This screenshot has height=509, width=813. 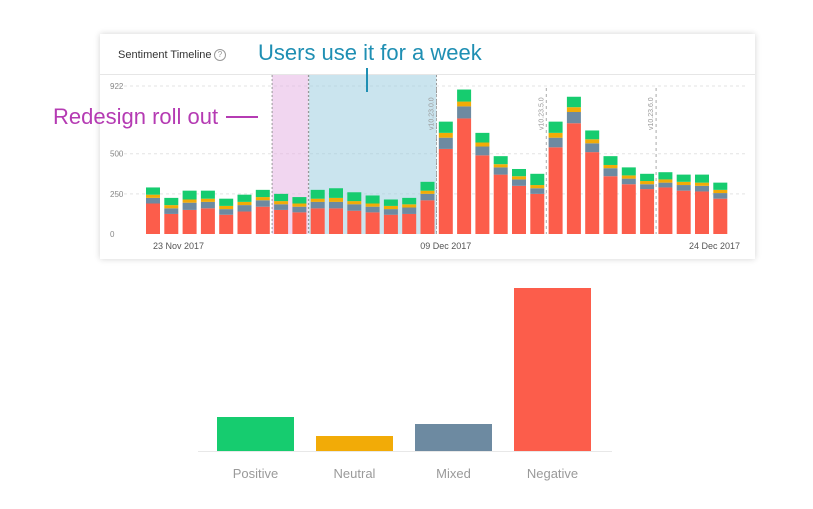 What do you see at coordinates (427, 54) in the screenshot?
I see `card-header: Sentiment Timeline ?` at bounding box center [427, 54].